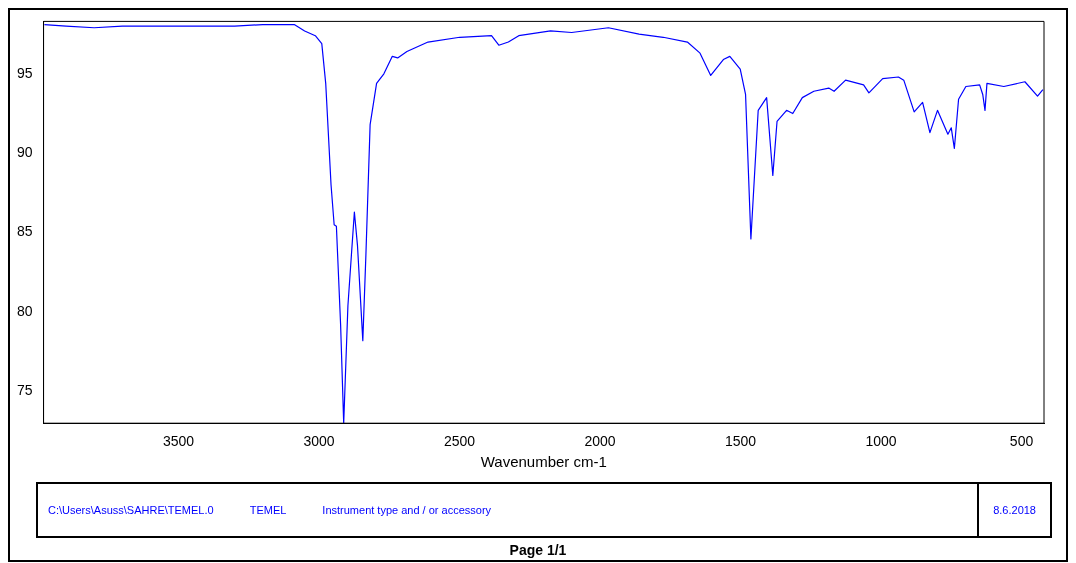 The height and width of the screenshot is (563, 1076). I want to click on text: Instrument type and / or accessory, so click(407, 510).